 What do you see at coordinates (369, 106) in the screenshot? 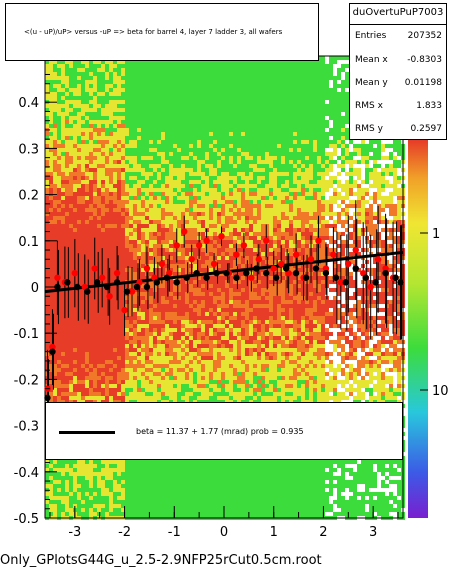
I see `stat-key: RMS x` at bounding box center [369, 106].